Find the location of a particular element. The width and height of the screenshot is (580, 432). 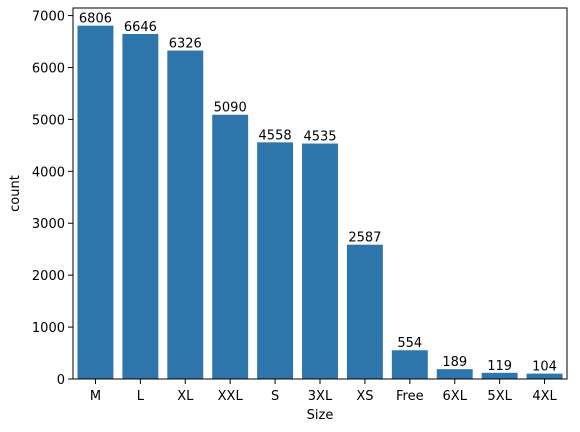

data-label-m: 6806 is located at coordinates (95, 19).